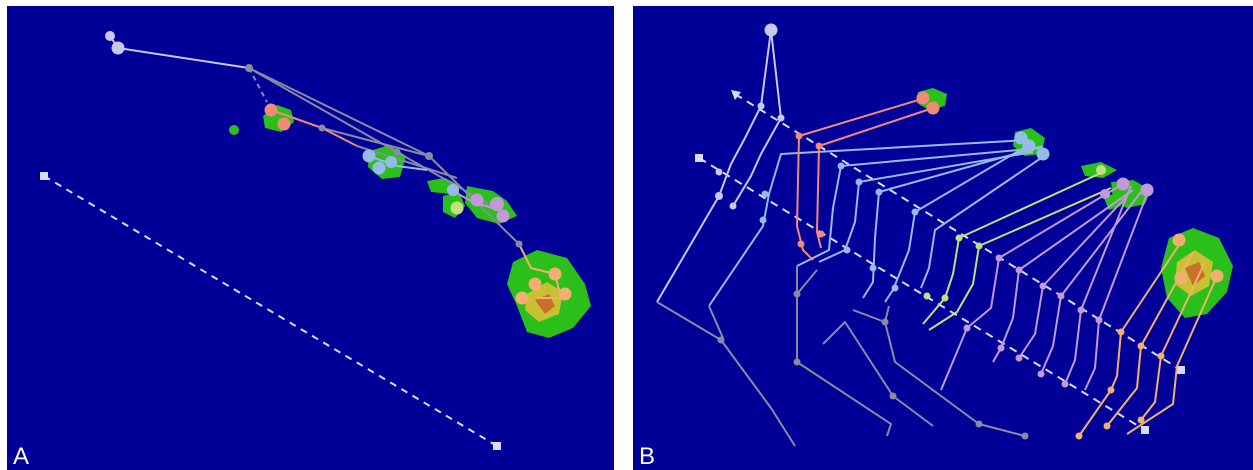 The width and height of the screenshot is (1253, 470). What do you see at coordinates (44, 176) in the screenshot?
I see `panel-a-axis-start-marker` at bounding box center [44, 176].